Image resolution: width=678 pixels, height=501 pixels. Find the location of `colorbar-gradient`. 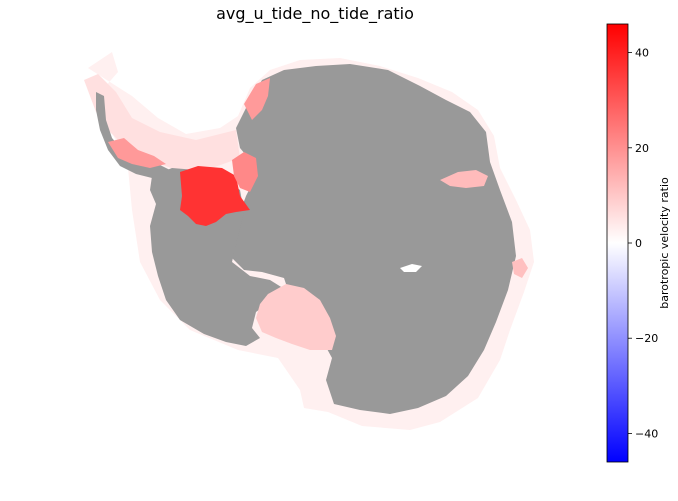

colorbar-gradient is located at coordinates (617, 243).